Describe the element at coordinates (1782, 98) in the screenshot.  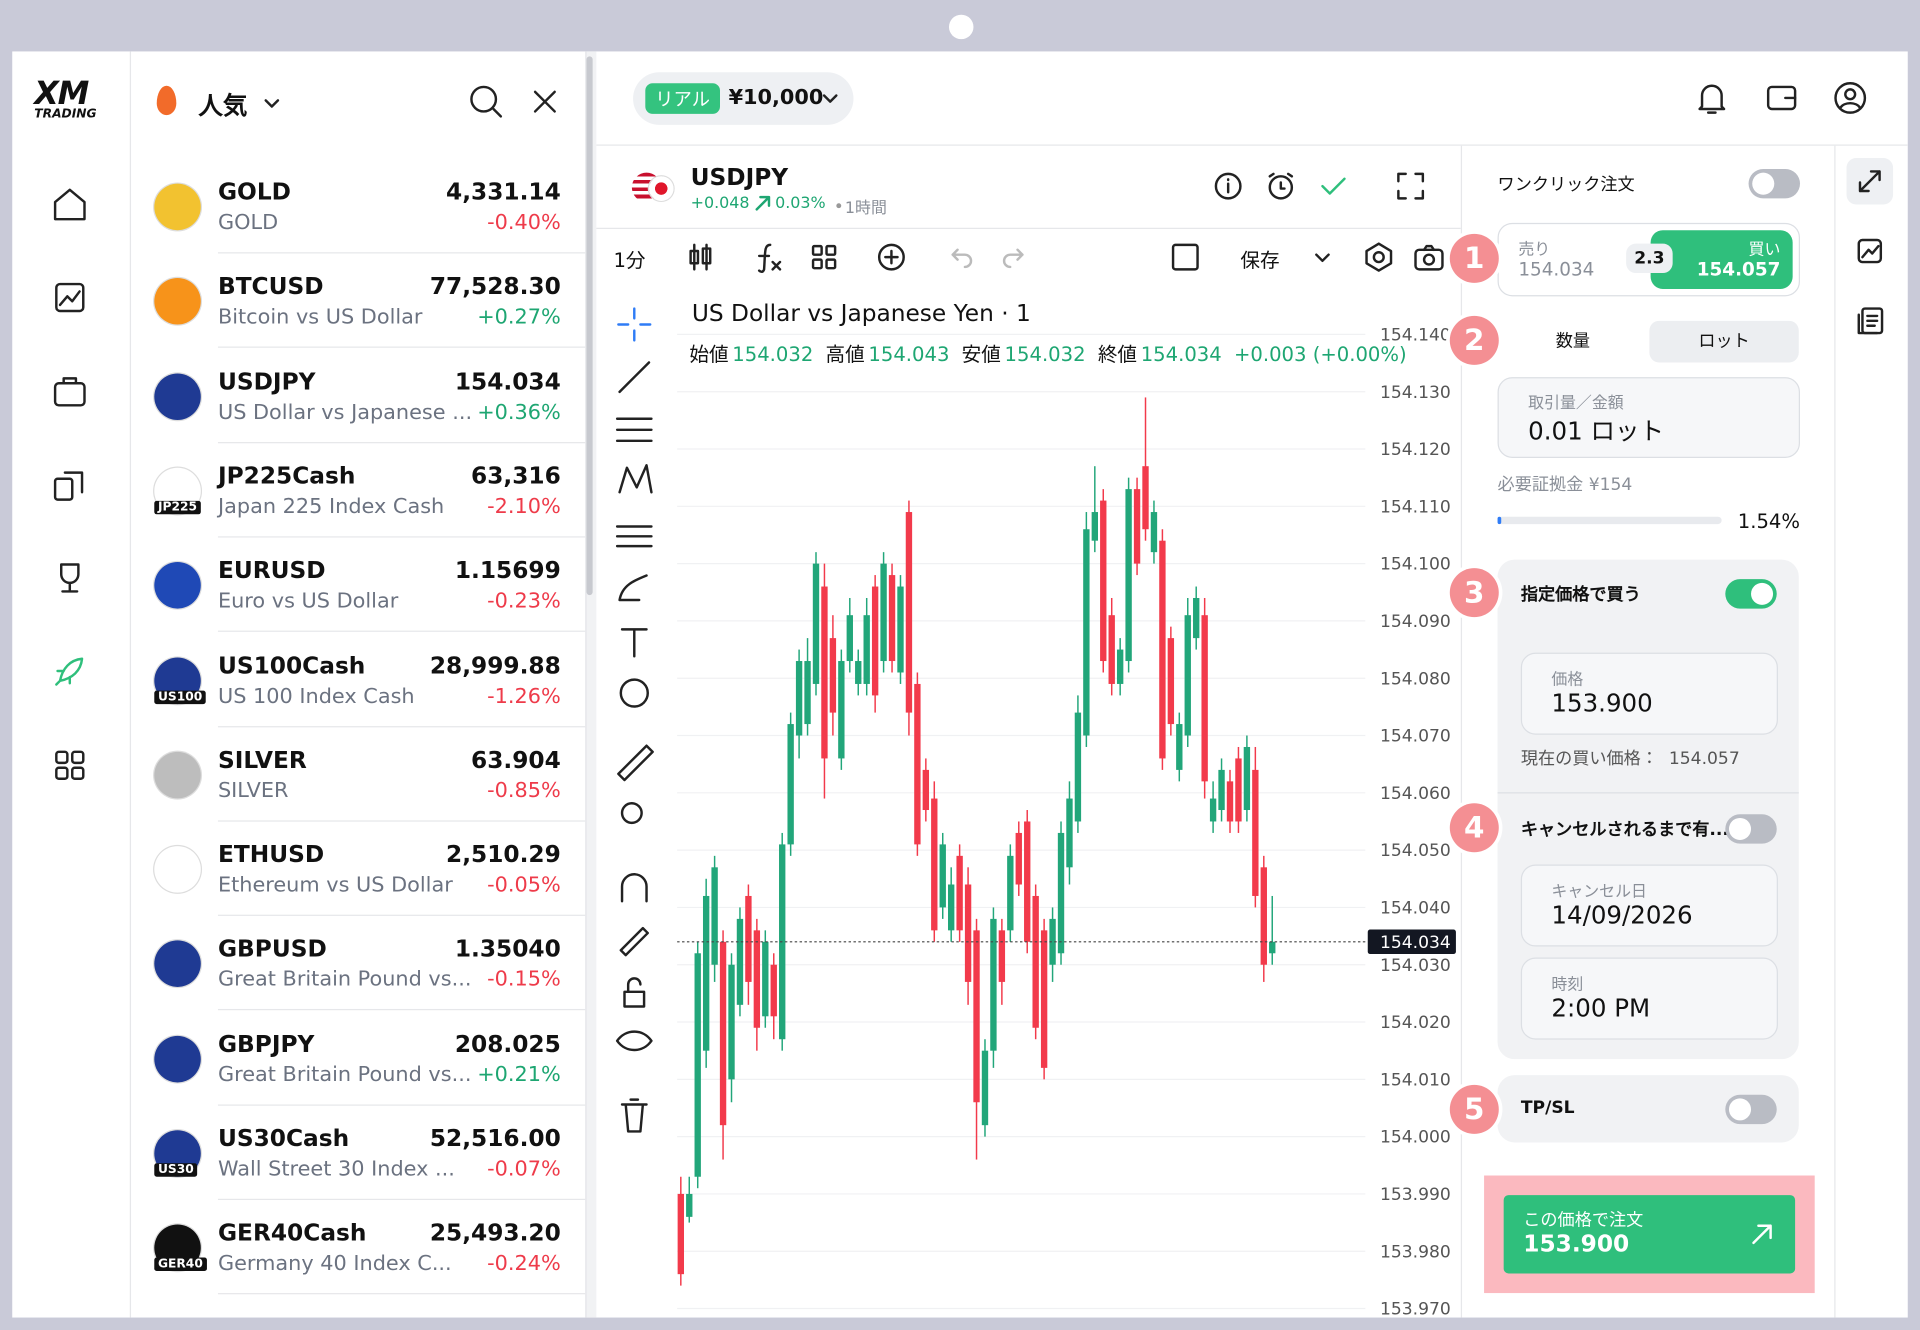
I see `wallet-icon` at that location.